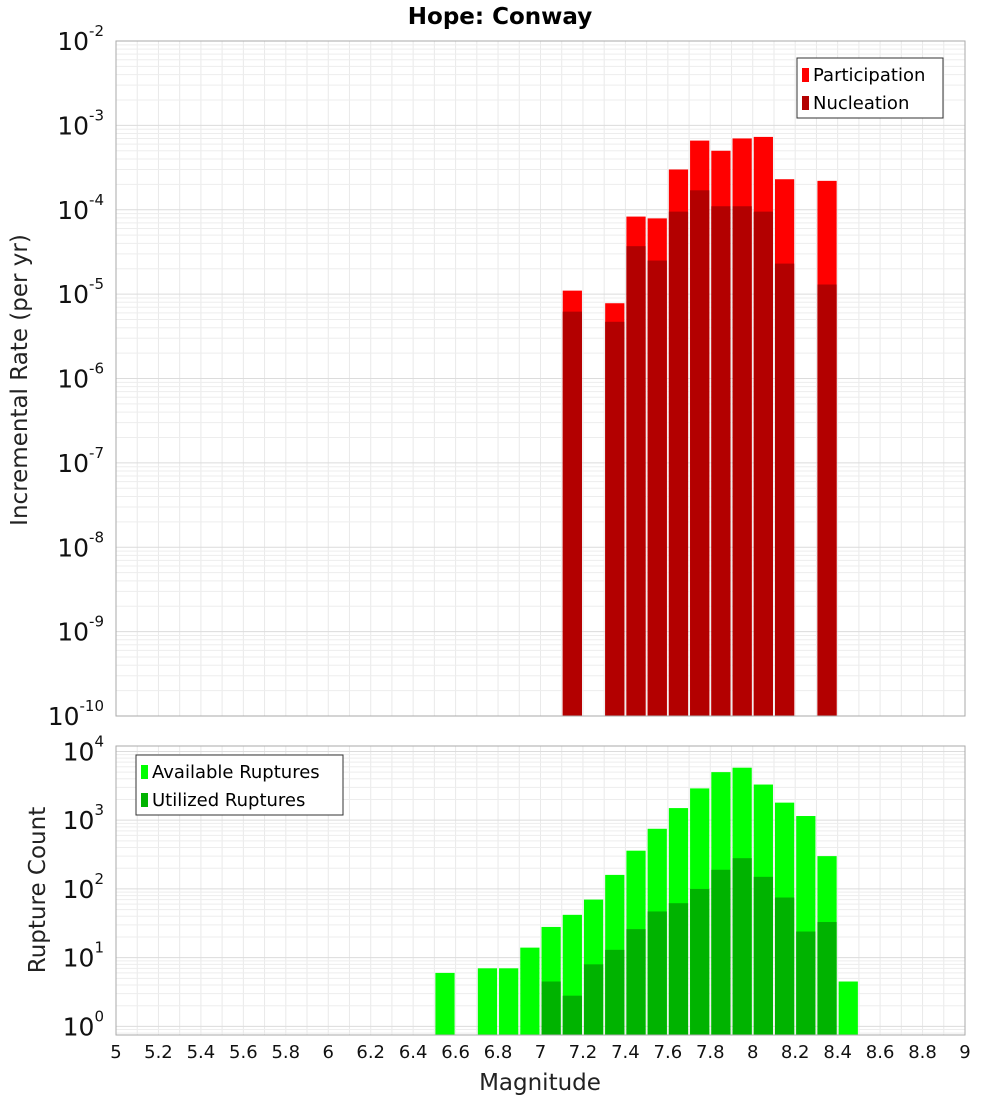 This screenshot has height=1100, width=1000. I want to click on top-y-tick-label: 10⁻⁷, so click(80, 461).